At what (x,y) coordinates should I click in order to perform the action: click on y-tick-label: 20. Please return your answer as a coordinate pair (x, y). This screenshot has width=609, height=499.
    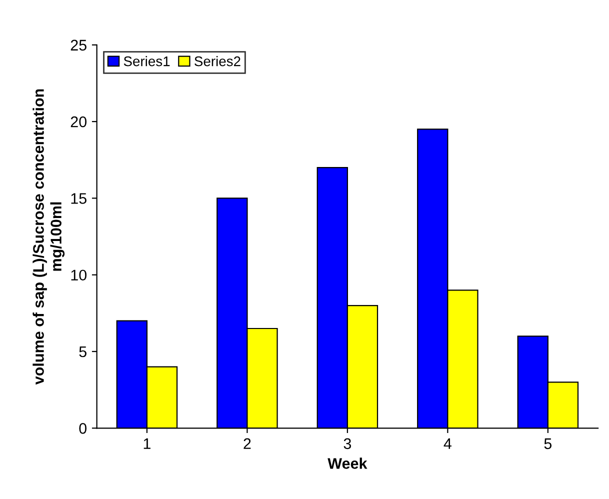
    Looking at the image, I should click on (78, 122).